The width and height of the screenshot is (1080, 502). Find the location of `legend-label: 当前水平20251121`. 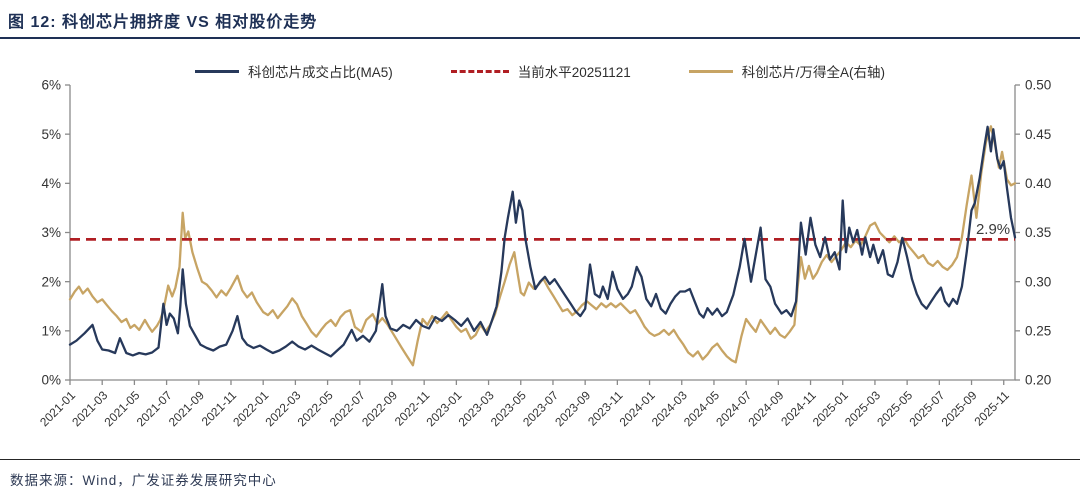

legend-label: 当前水平20251121 is located at coordinates (574, 72).